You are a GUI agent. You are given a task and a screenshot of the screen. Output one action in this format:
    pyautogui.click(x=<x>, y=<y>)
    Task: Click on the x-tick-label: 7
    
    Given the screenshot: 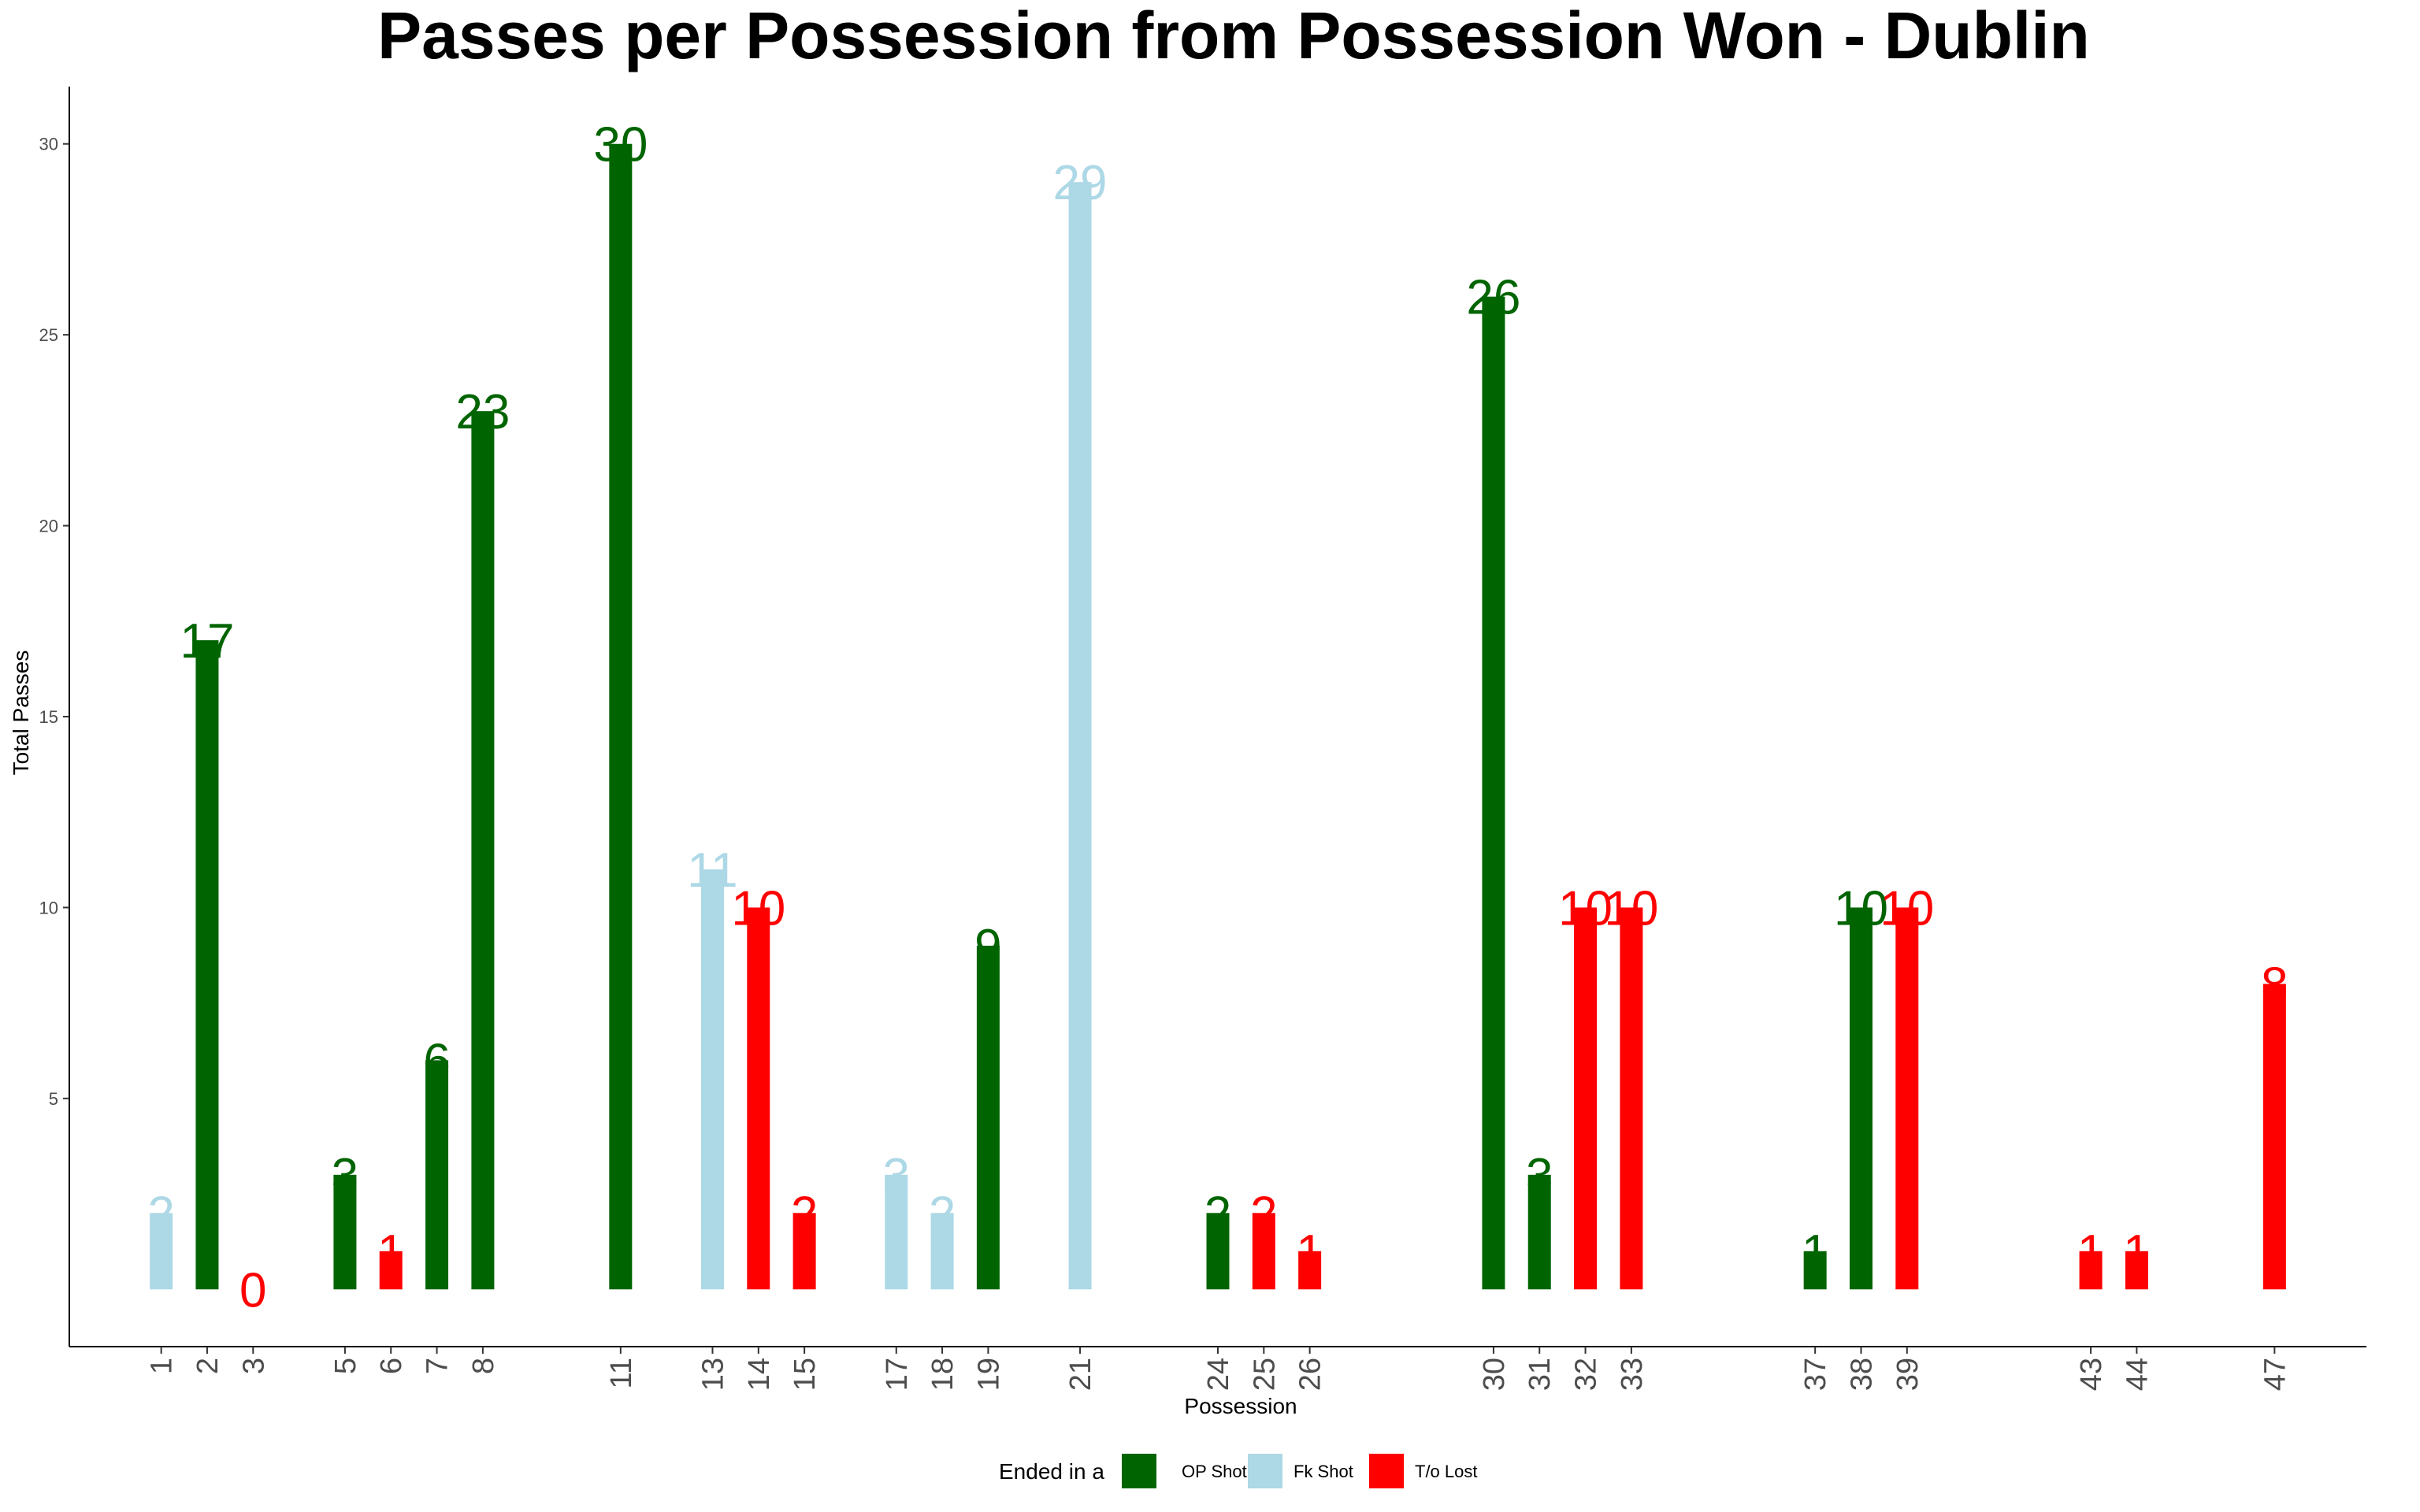 What is the action you would take?
    pyautogui.click(x=438, y=1366)
    